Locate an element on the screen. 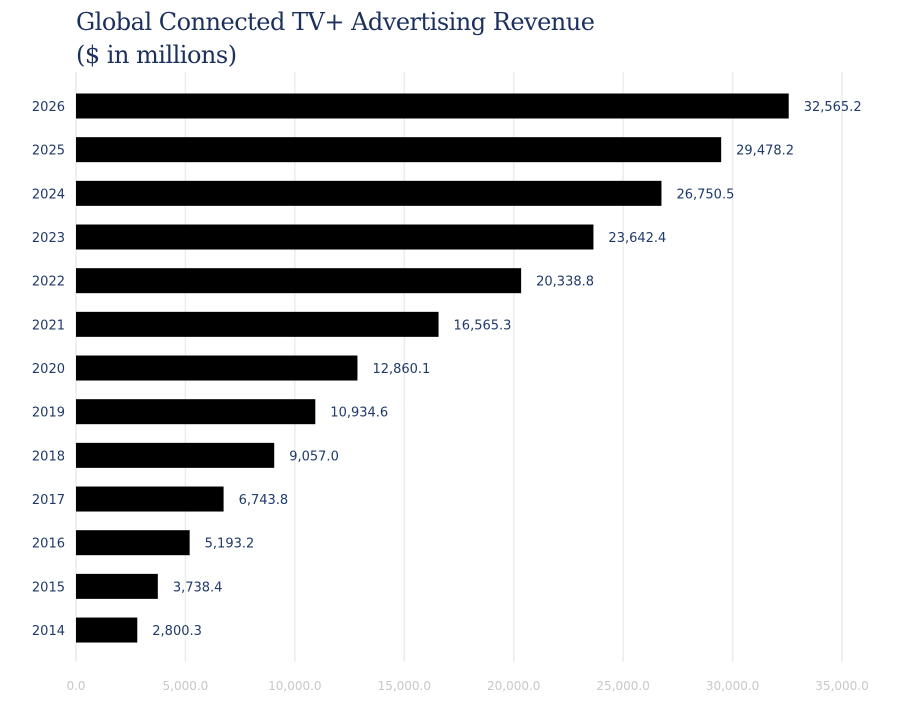 This screenshot has height=713, width=916. x-tick-label: 25,000.0 is located at coordinates (622, 686).